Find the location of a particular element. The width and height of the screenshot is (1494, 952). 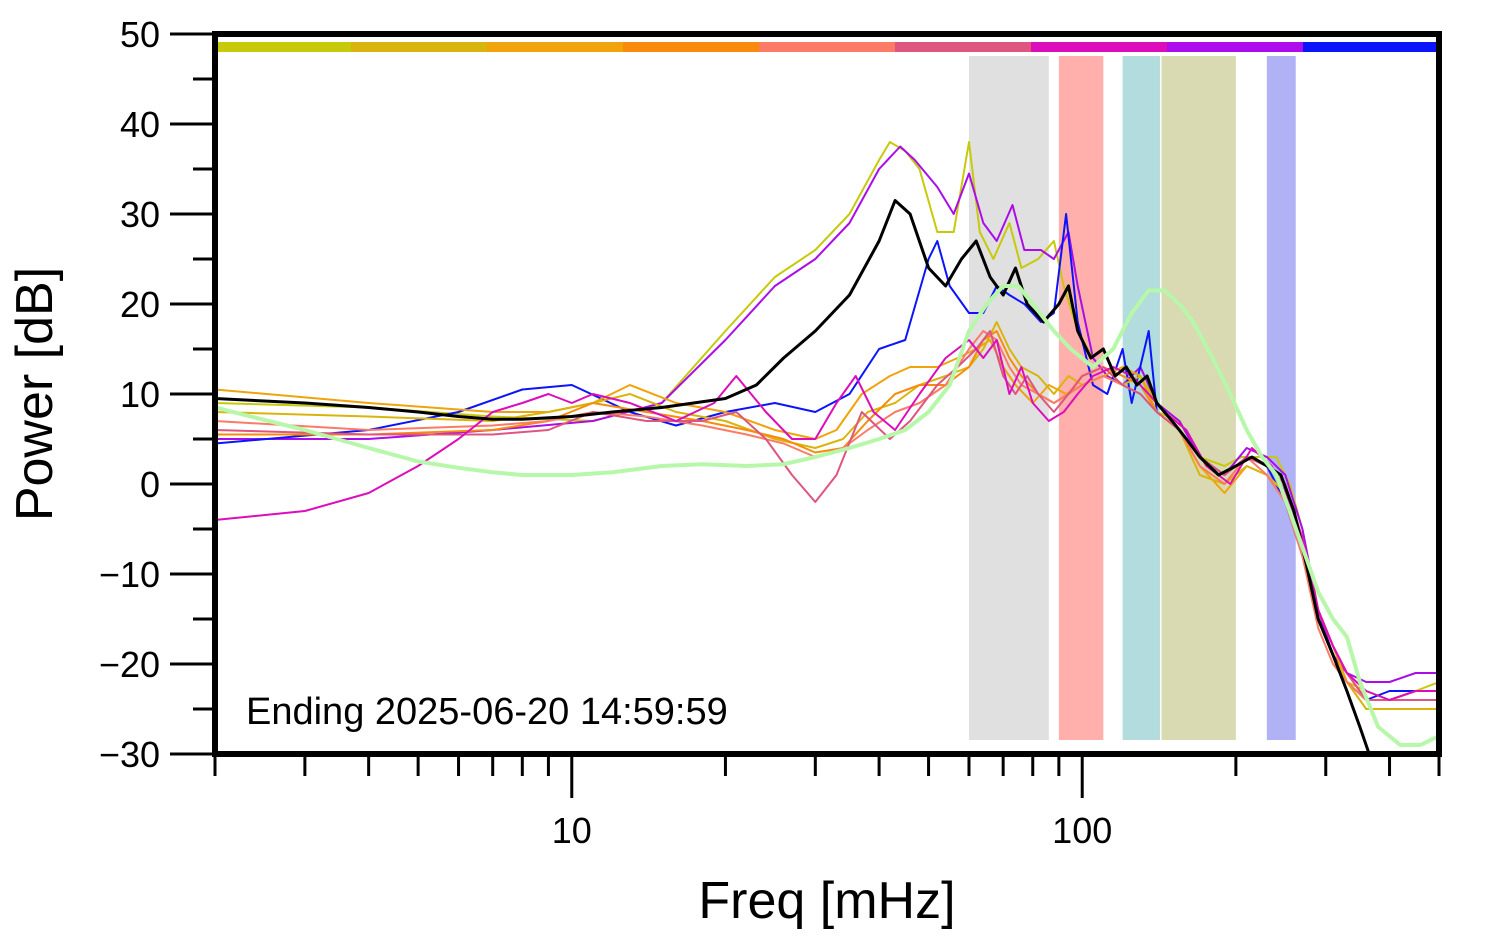

y-tick-label: 50 is located at coordinates (140, 34).